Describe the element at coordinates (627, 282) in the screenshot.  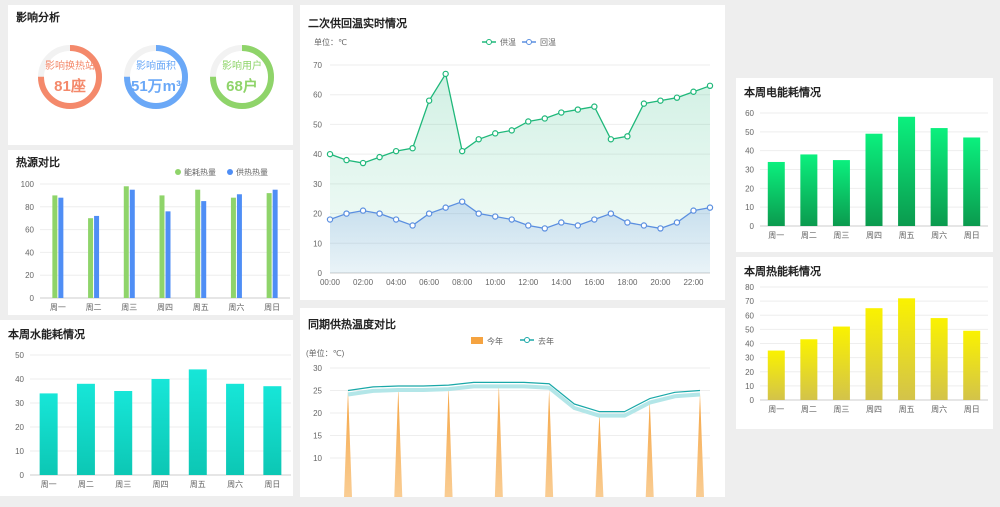
I see `x-tick-label: 18:00` at that location.